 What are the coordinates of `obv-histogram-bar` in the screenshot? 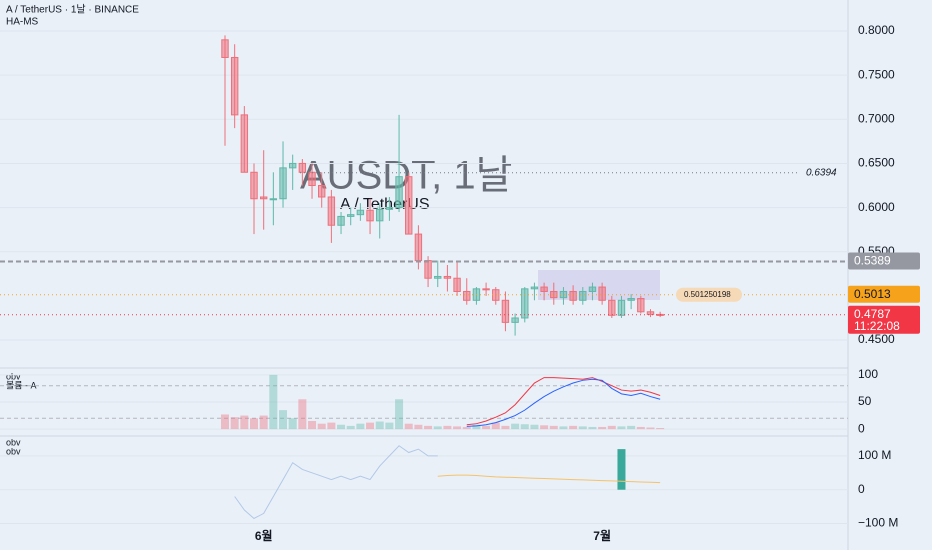 It's located at (621, 469).